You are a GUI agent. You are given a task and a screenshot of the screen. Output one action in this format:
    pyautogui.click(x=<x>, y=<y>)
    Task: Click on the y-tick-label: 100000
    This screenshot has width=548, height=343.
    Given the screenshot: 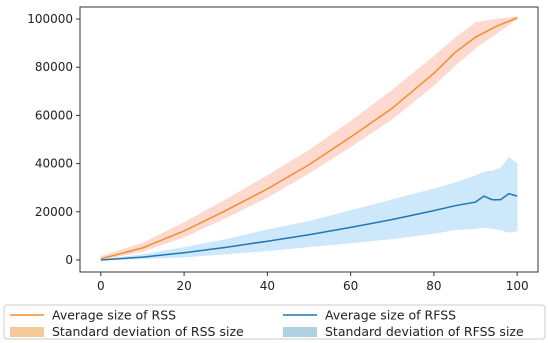 What is the action you would take?
    pyautogui.click(x=50, y=19)
    